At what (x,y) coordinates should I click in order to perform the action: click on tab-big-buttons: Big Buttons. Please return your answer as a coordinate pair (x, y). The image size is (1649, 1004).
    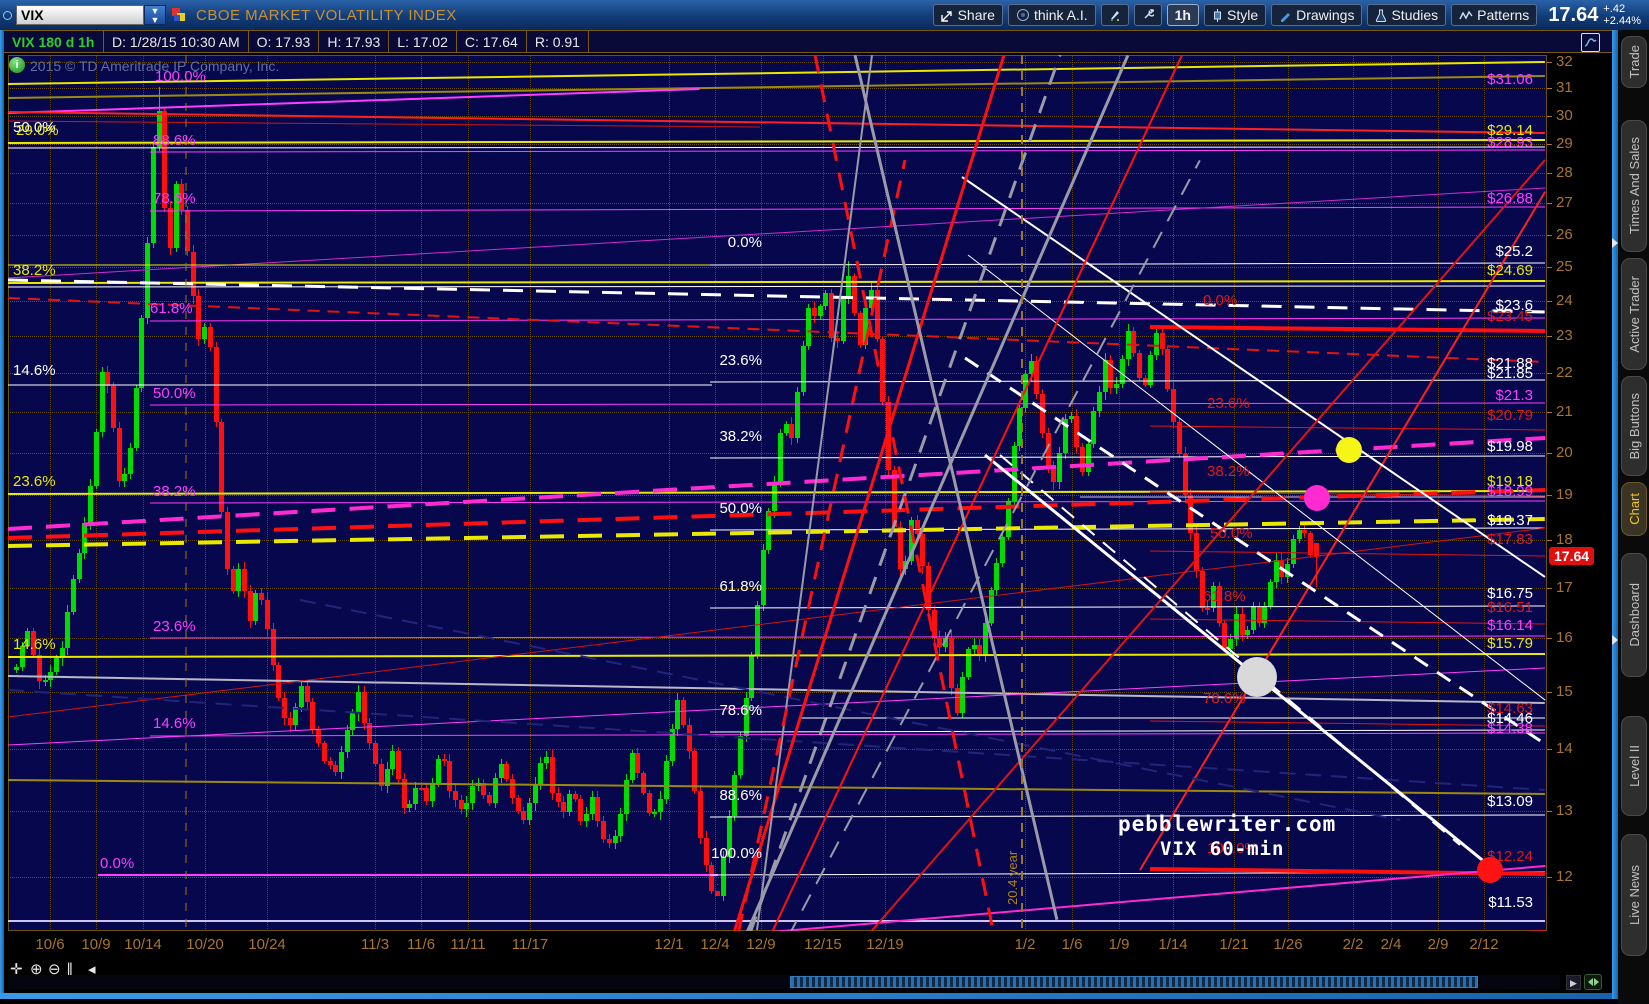
    Looking at the image, I should click on (1634, 426).